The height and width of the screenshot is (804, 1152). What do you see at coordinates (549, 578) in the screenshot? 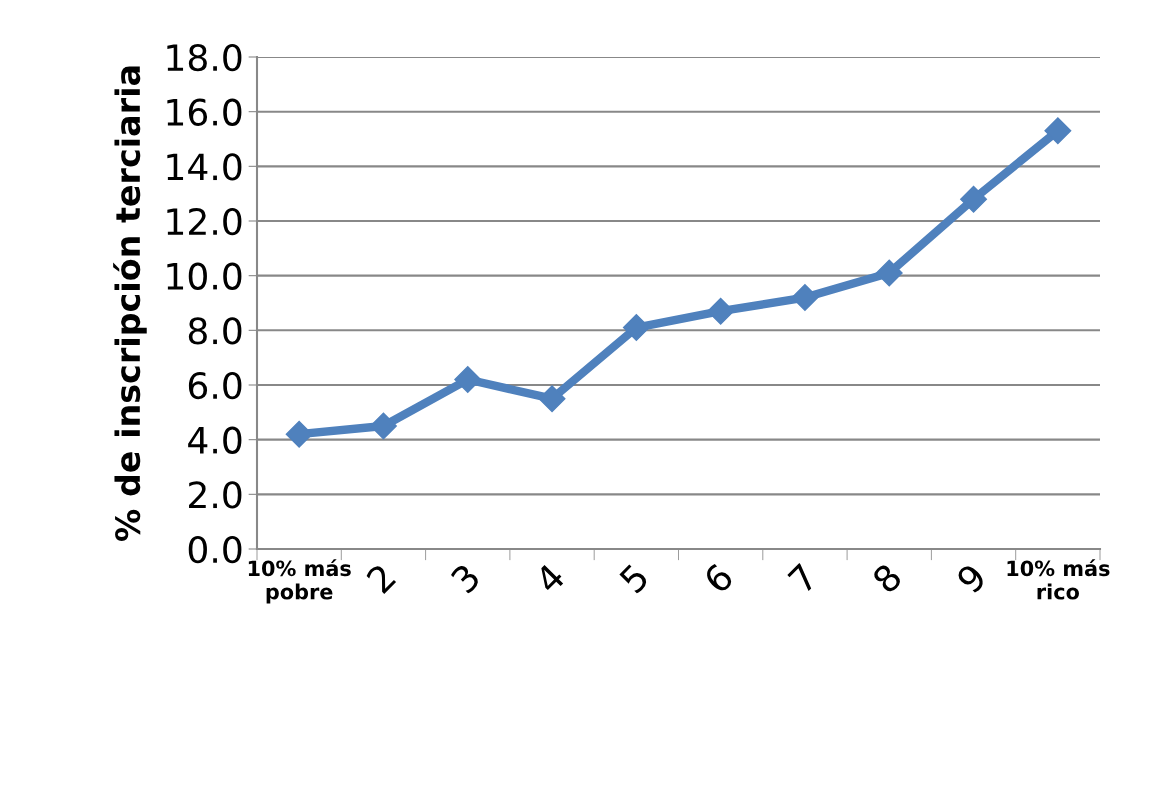
I see `x-tick-label: 4` at bounding box center [549, 578].